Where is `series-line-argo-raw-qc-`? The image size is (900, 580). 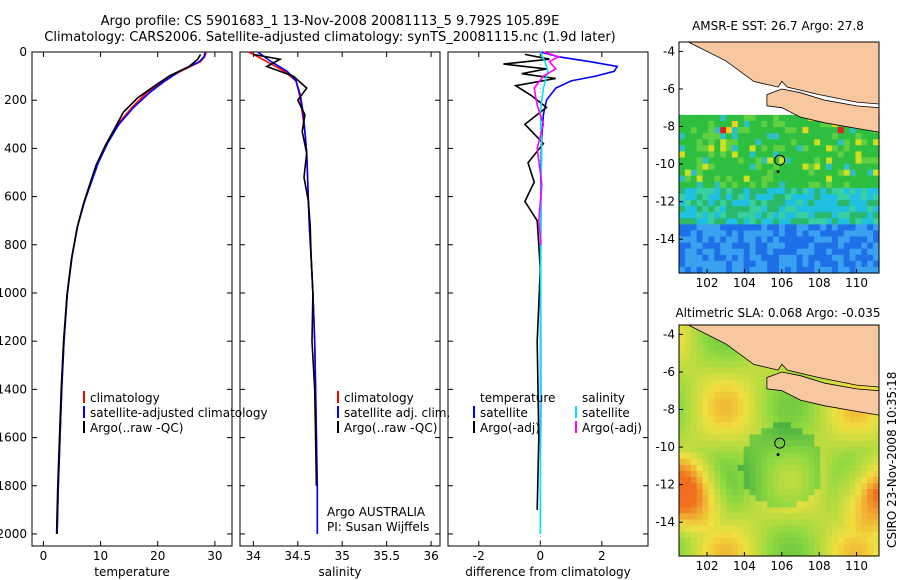
series-line-argo-raw-qc- is located at coordinates (285, 269).